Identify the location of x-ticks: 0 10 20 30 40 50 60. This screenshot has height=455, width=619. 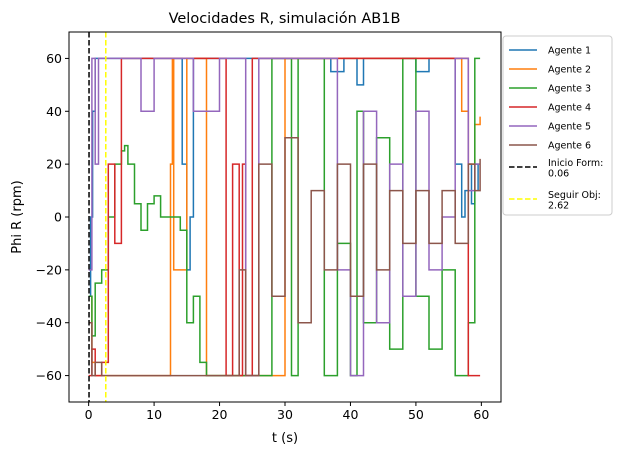
(287, 412).